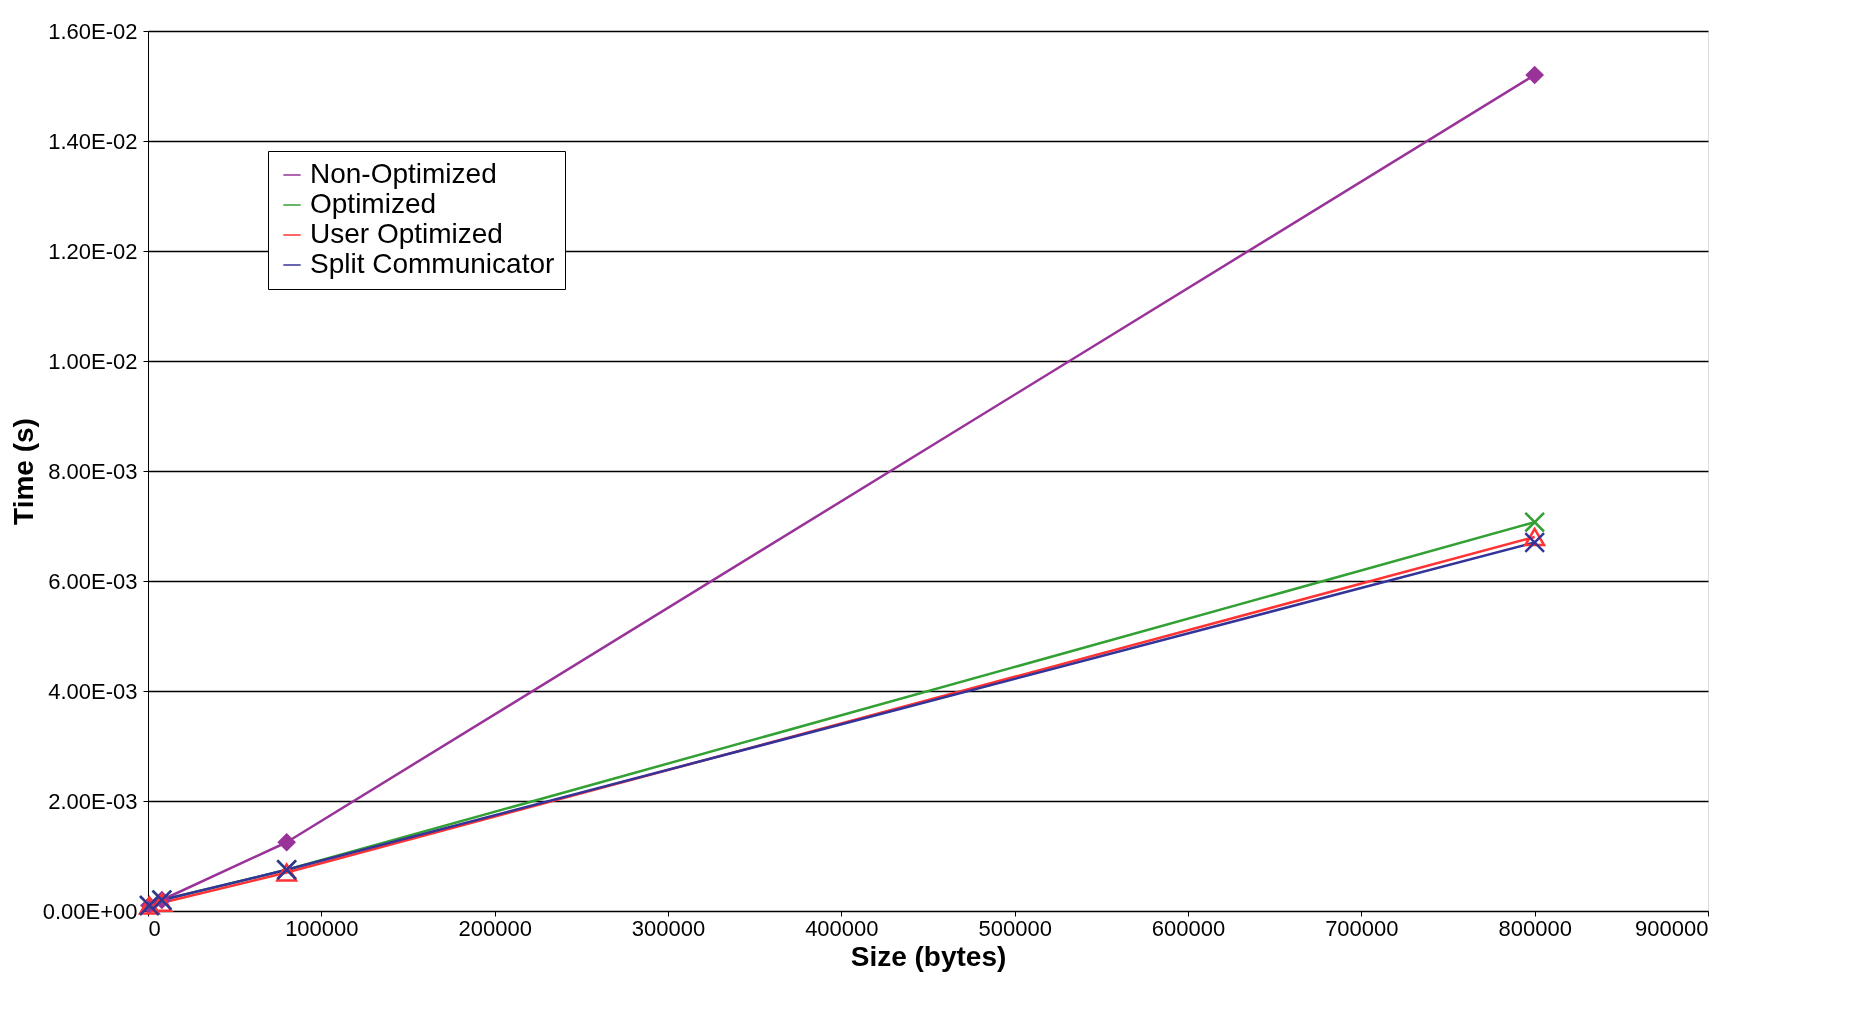  I want to click on x-tick-label: 800000, so click(1535, 928).